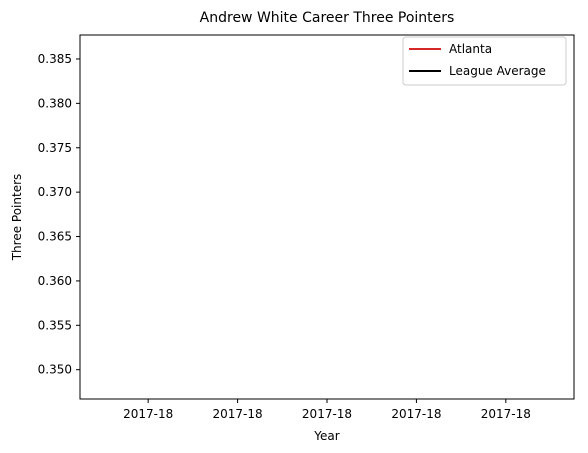 The width and height of the screenshot is (588, 453). Describe the element at coordinates (17, 218) in the screenshot. I see `y-axis-title: Three Pointers` at that location.